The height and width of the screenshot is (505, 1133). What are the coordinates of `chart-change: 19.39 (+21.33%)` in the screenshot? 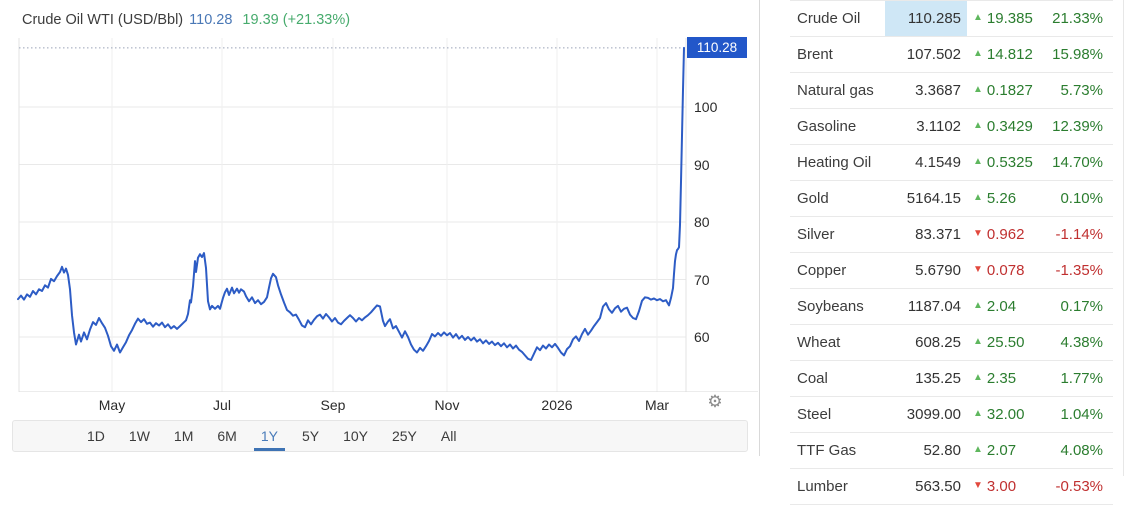 It's located at (296, 20).